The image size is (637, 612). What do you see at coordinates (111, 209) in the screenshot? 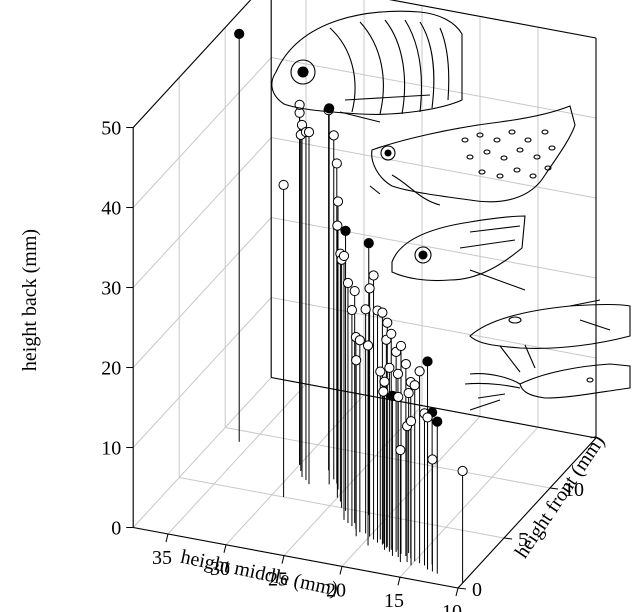
I see `z-tick-label: 40` at bounding box center [111, 209].